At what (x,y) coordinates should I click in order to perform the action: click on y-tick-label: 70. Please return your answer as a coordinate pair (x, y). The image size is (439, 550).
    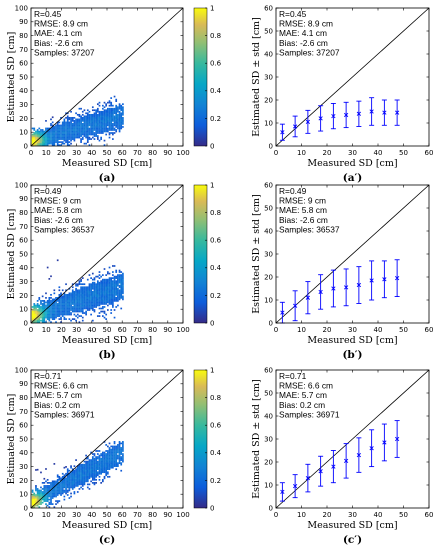
    Looking at the image, I should click on (23, 412).